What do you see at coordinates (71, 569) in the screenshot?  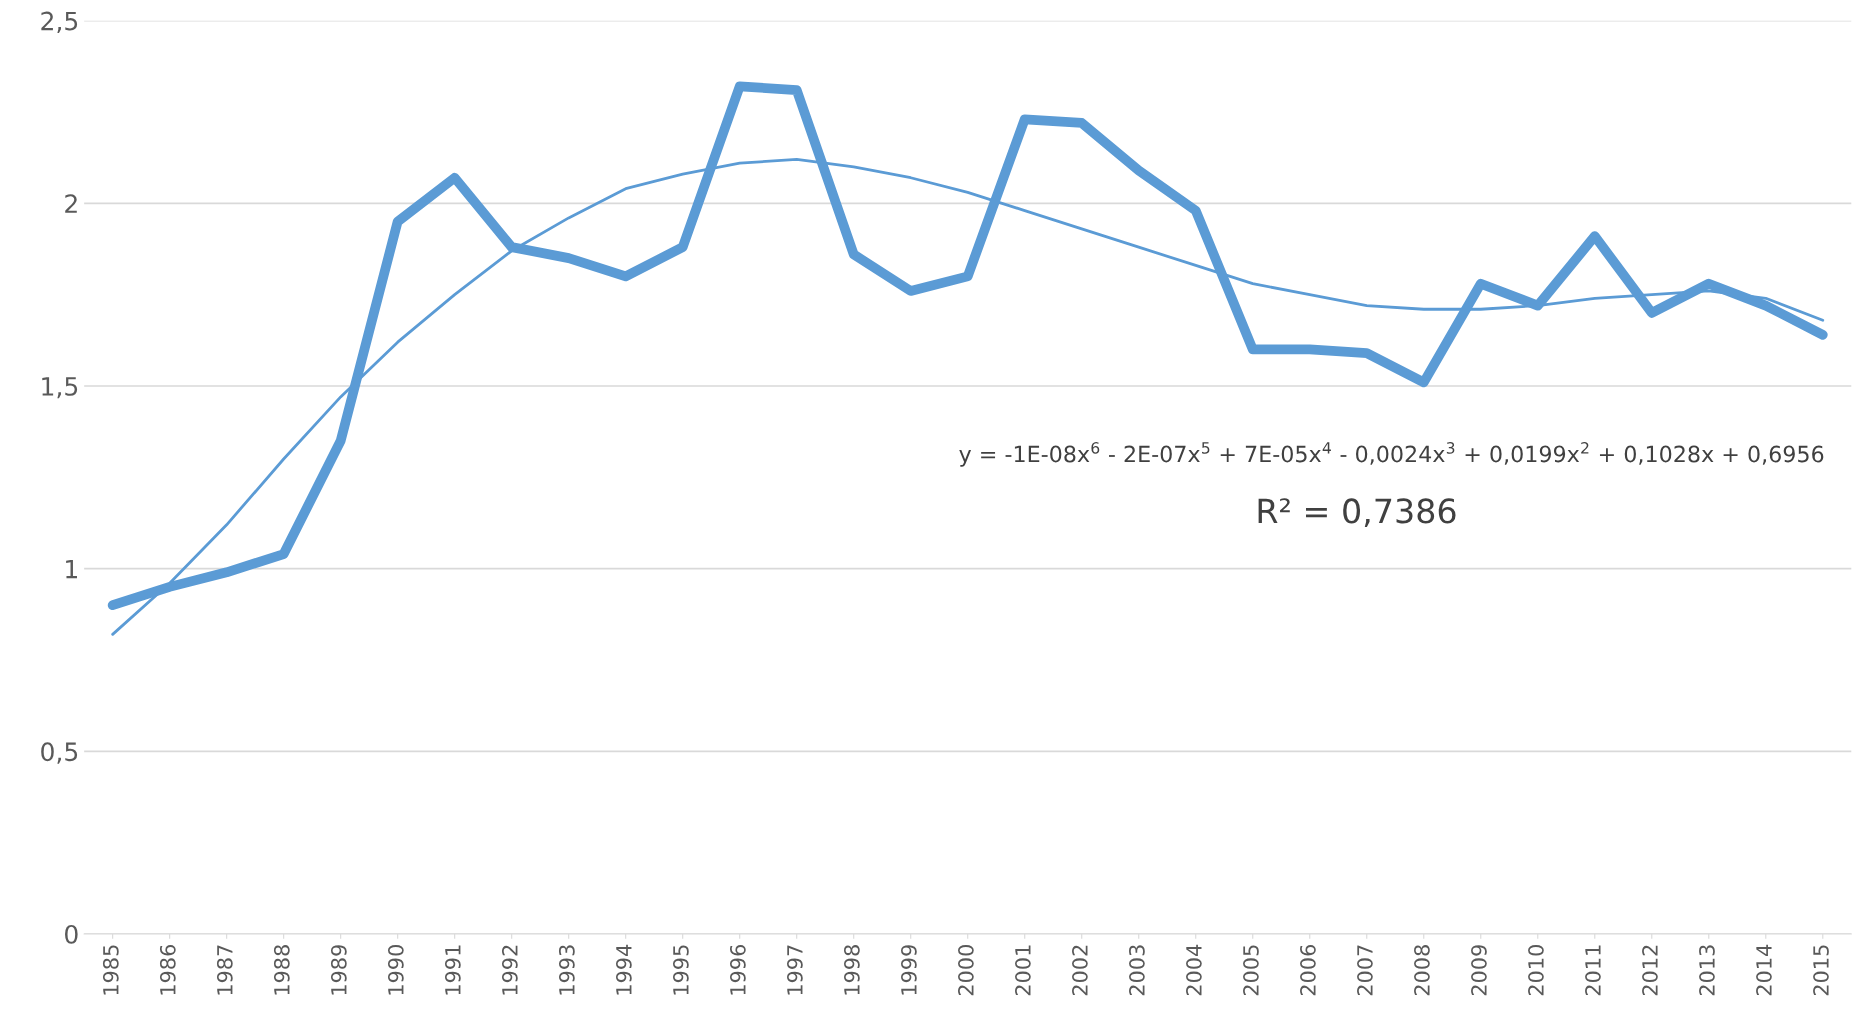 I see `y-tick-label: 1` at bounding box center [71, 569].